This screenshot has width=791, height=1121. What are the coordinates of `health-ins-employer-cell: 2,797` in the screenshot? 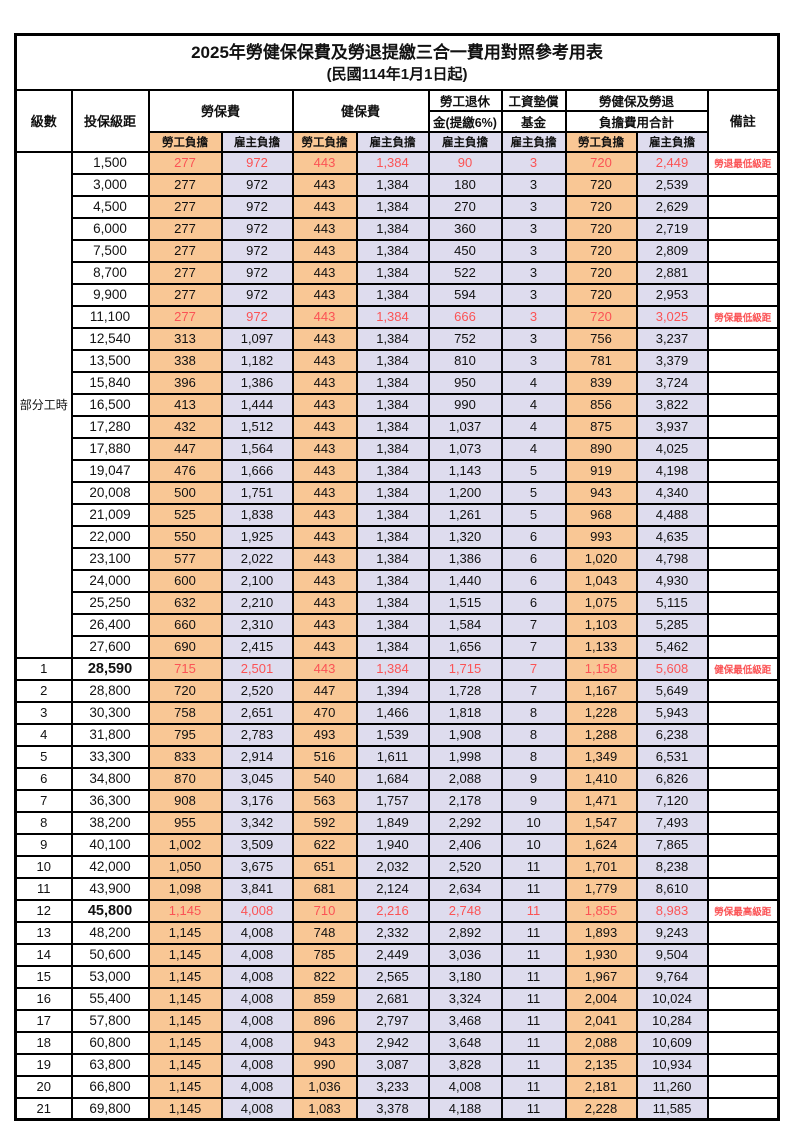 It's located at (392, 1020).